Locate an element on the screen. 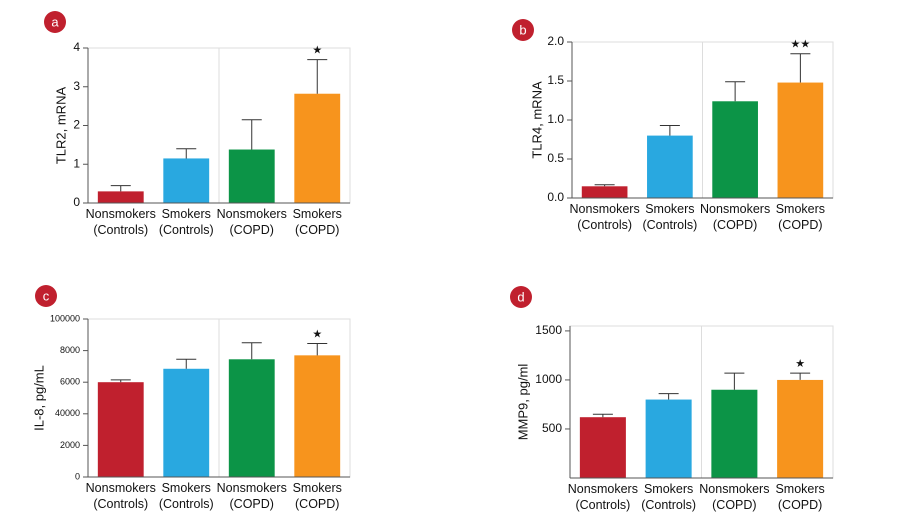 This screenshot has width=919, height=530. y-tick-label: 1.0 is located at coordinates (555, 119).